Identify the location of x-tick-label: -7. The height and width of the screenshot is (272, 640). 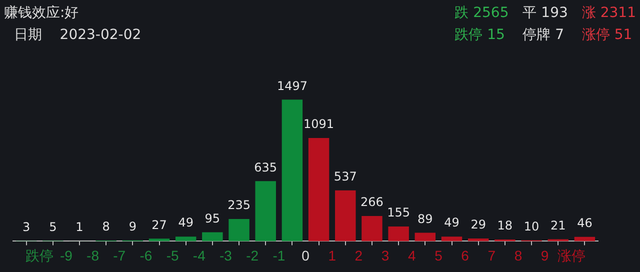
(119, 255).